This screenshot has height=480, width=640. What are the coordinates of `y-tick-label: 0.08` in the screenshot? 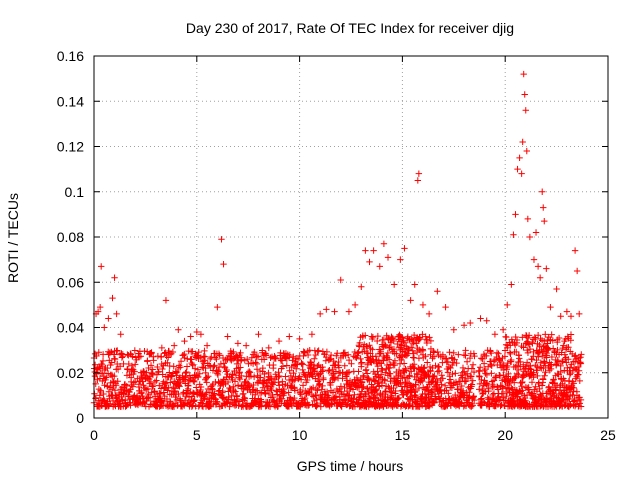 It's located at (70, 237).